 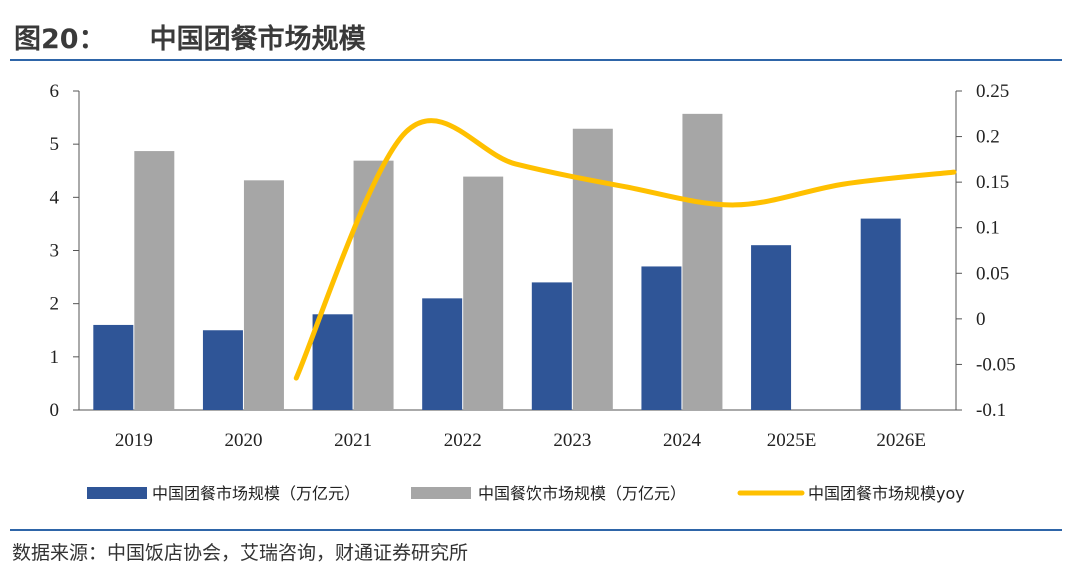 I want to click on x-tick-label: 2025E, so click(x=792, y=440).